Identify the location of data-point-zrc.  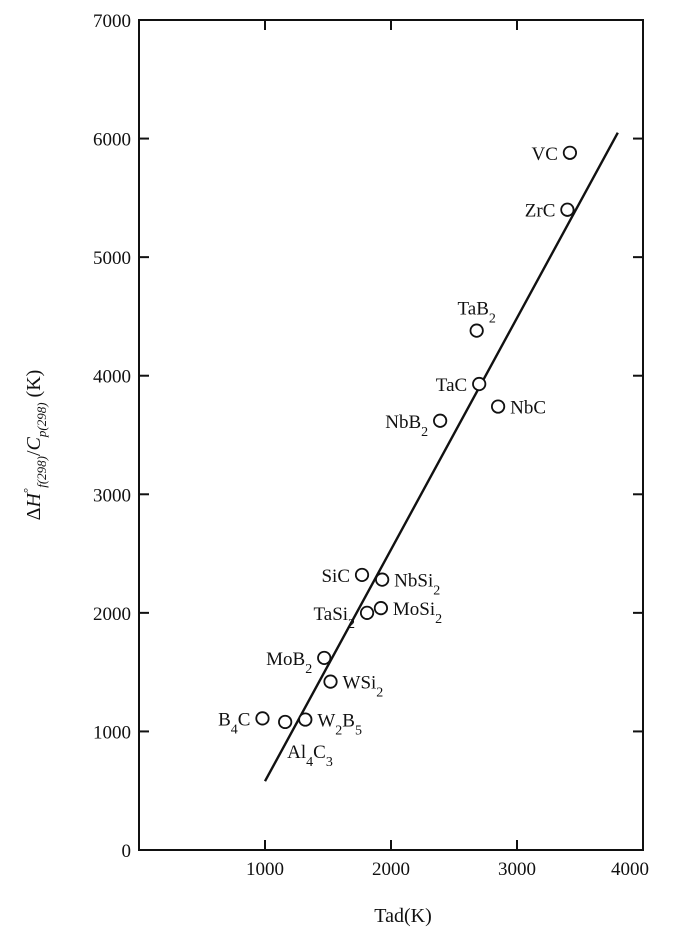
(567, 209).